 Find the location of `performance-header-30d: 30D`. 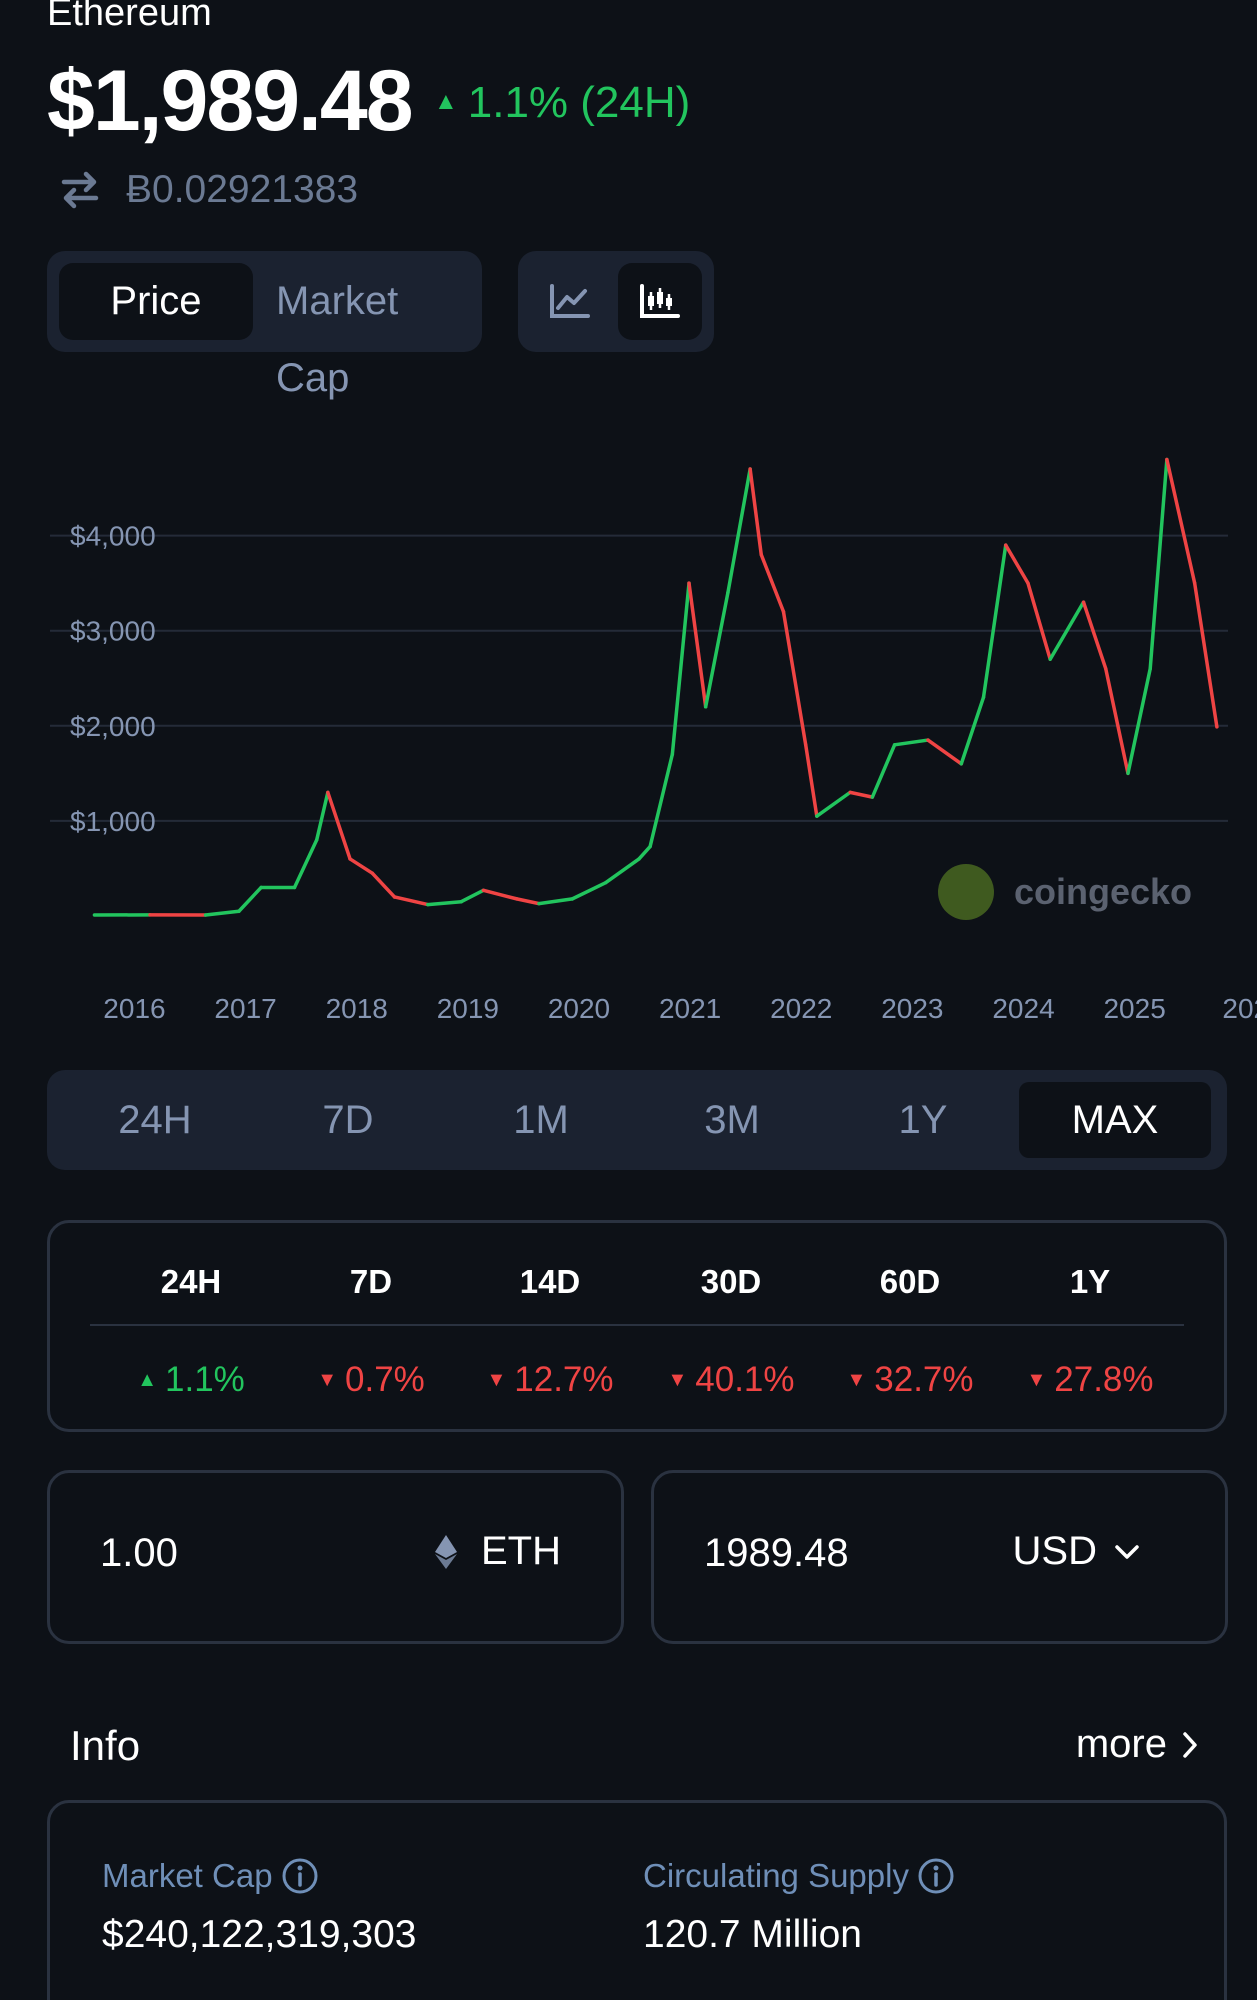

performance-header-30d: 30D is located at coordinates (731, 1281).